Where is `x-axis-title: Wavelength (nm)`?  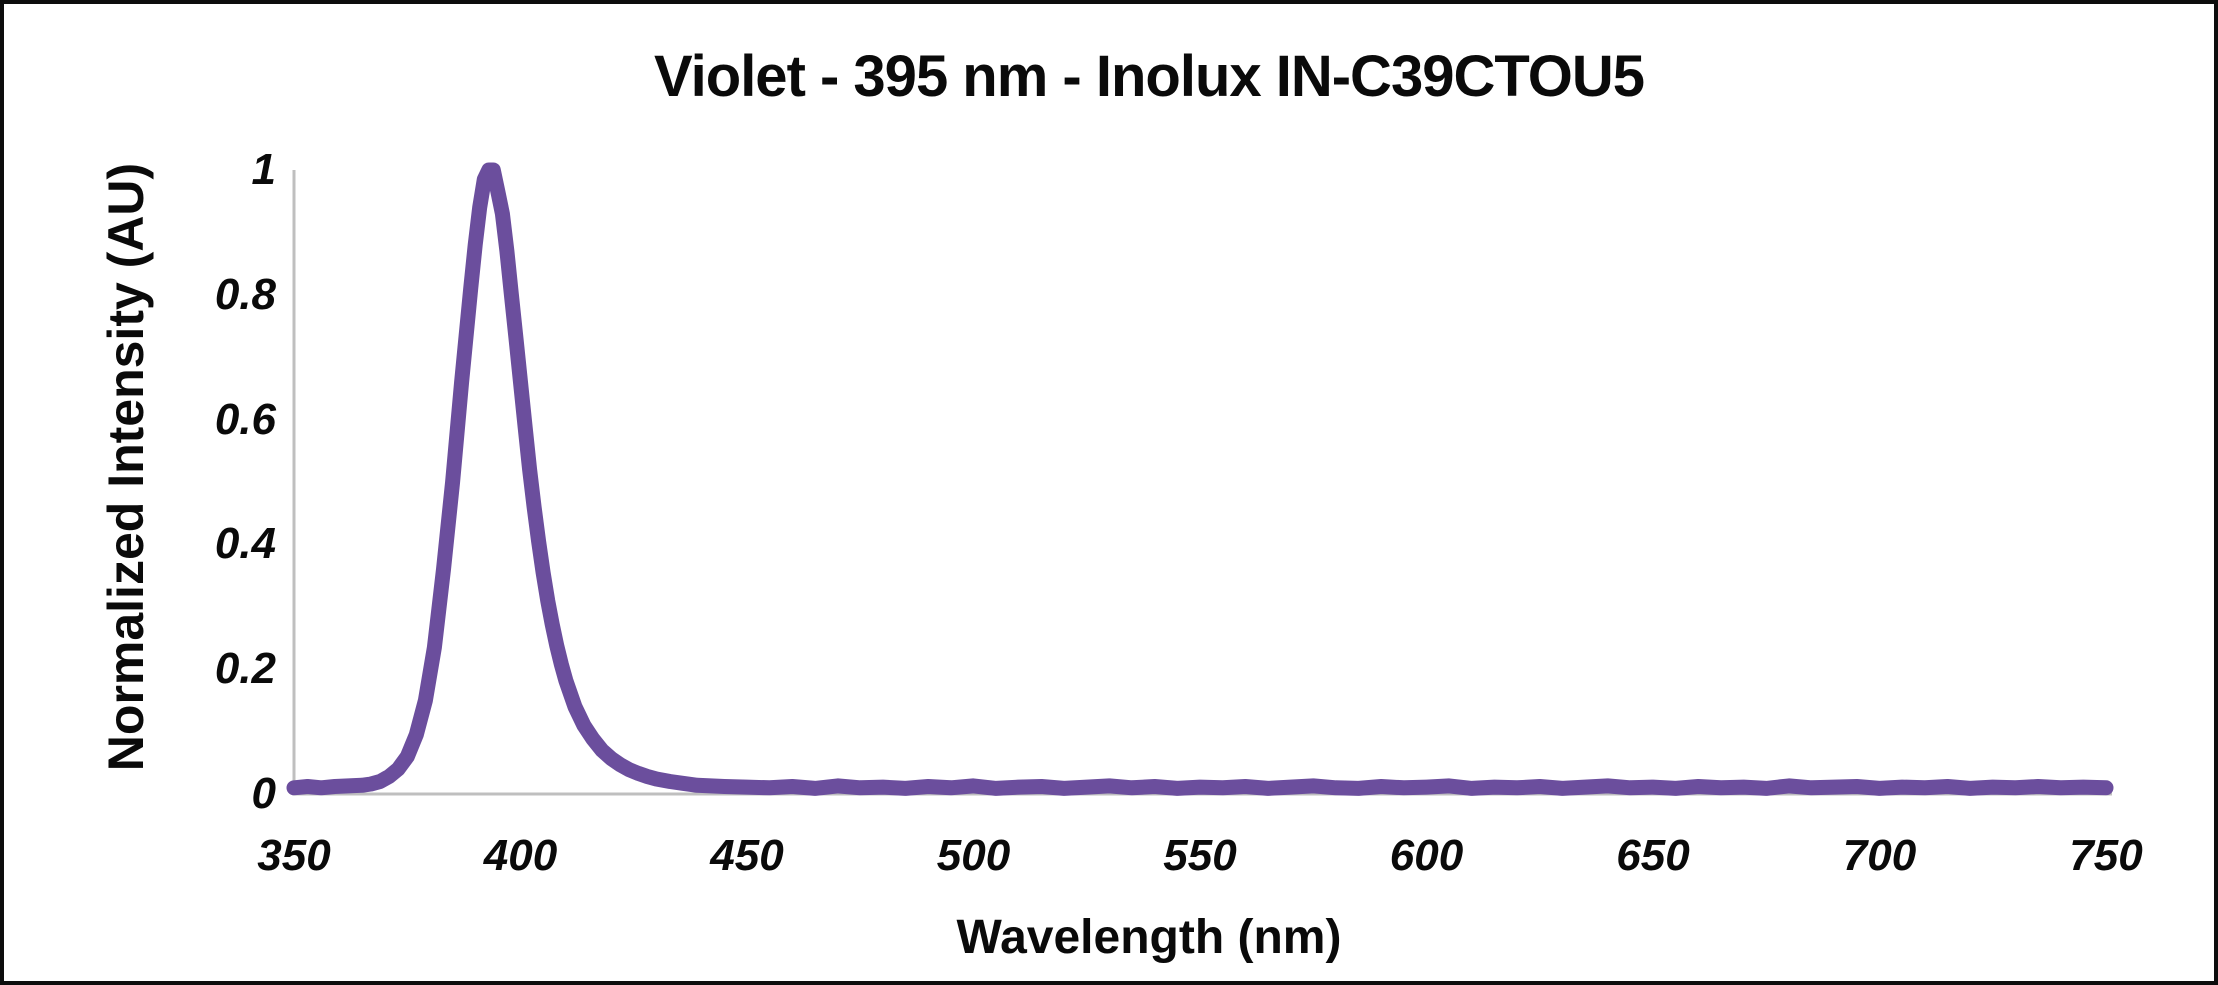
x-axis-title: Wavelength (nm) is located at coordinates (1149, 937).